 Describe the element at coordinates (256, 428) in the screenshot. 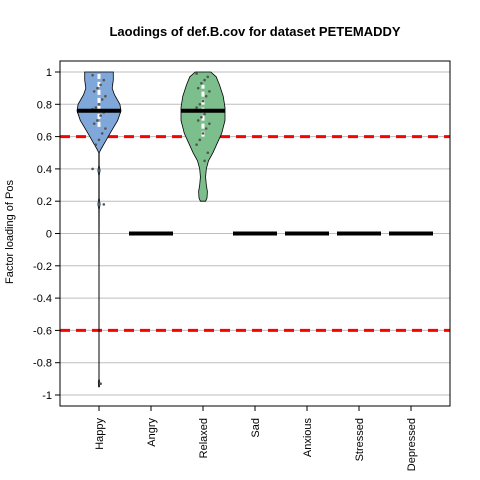

I see `x-tick-label-sad: Sad` at that location.